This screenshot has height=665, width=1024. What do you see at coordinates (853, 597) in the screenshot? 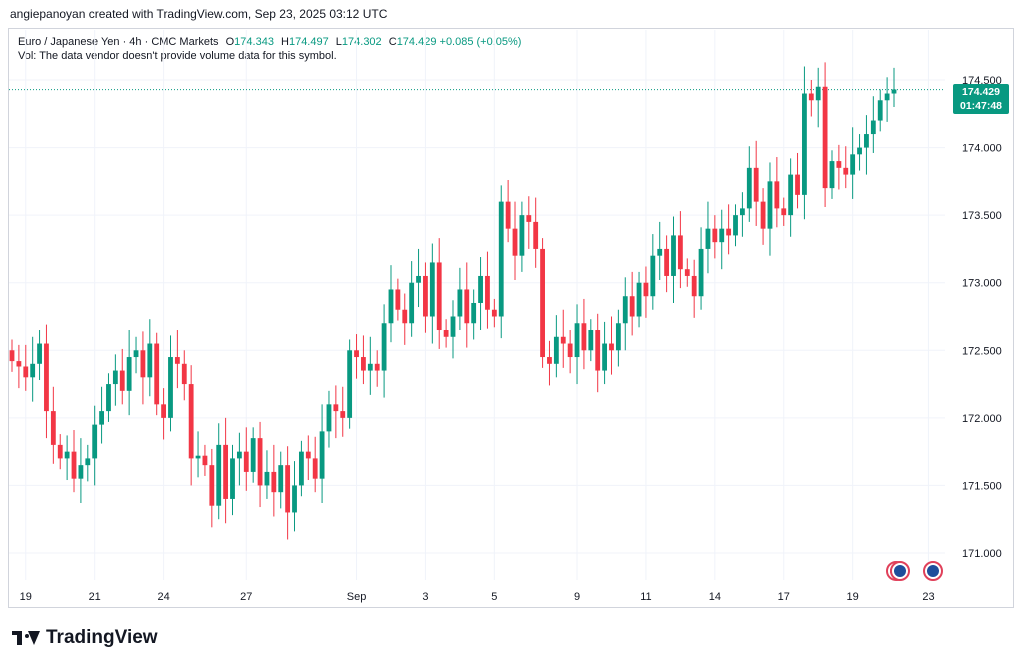
I see `x-tick-label: 19` at bounding box center [853, 597].